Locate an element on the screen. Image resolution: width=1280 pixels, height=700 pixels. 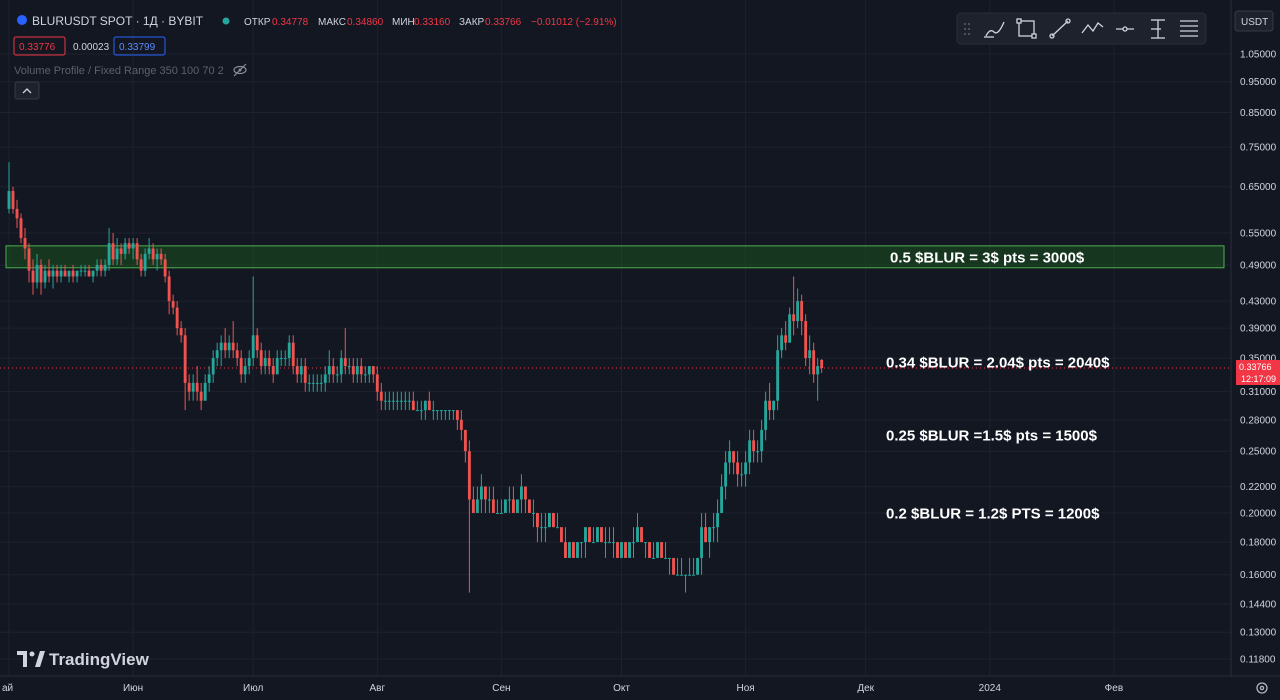
trend-line-icon is located at coordinates (1060, 28).